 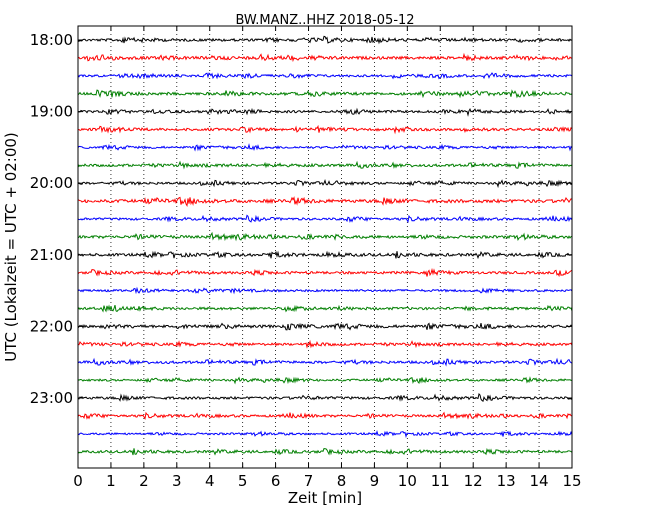 What do you see at coordinates (571, 481) in the screenshot?
I see `x-tick-label: 15` at bounding box center [571, 481].